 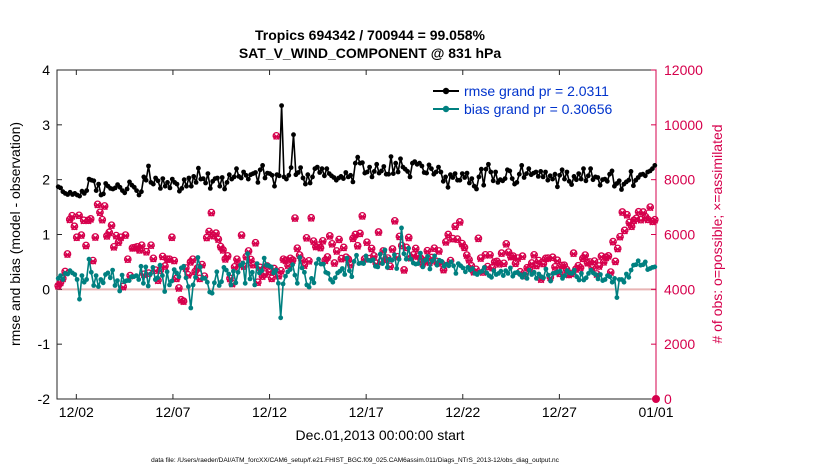 I want to click on x-tick-label-6: 01/01, so click(x=655, y=412).